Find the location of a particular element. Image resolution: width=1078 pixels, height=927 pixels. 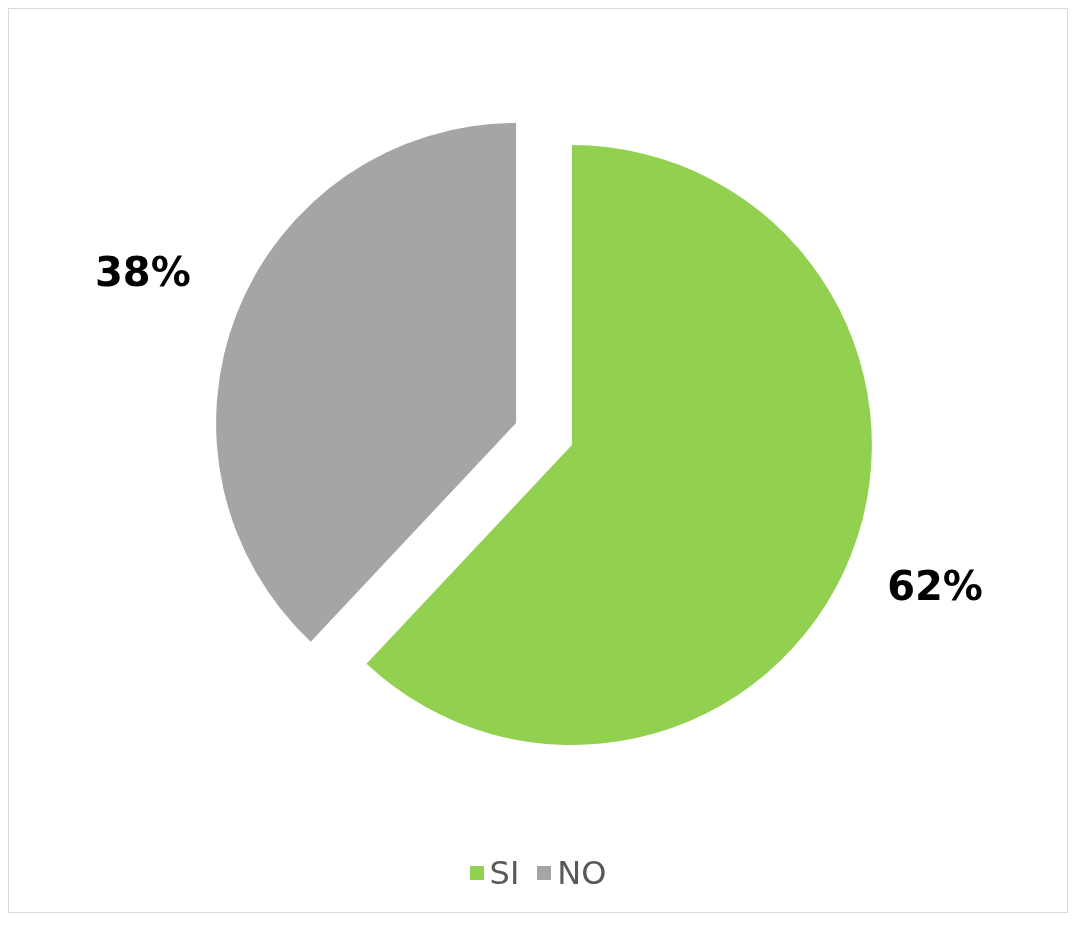

data-label: 62% is located at coordinates (935, 585).